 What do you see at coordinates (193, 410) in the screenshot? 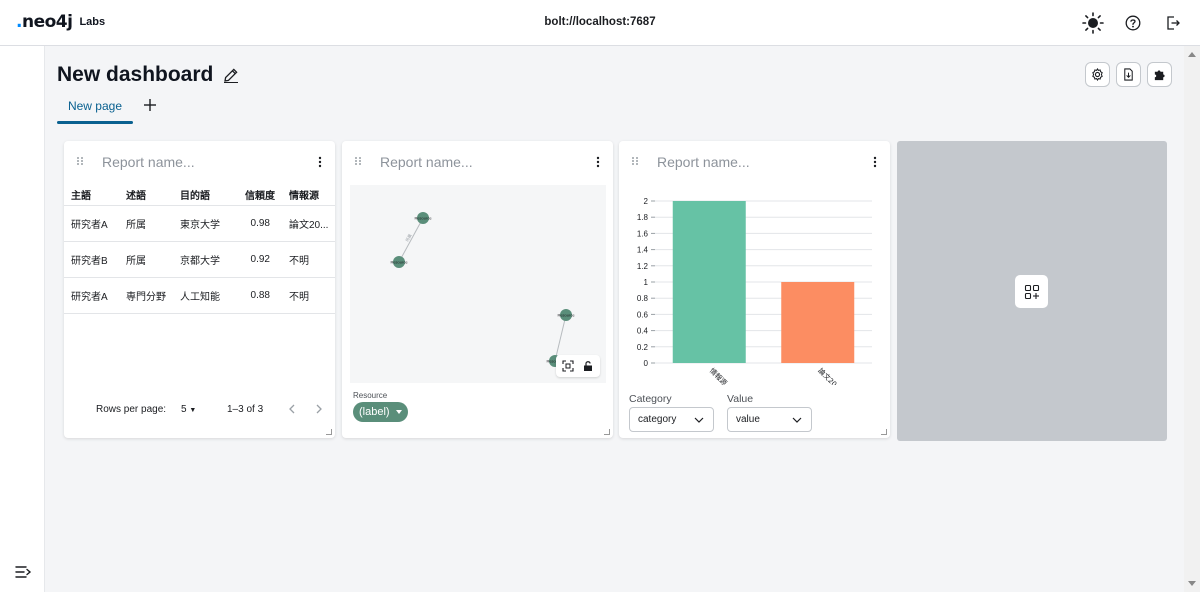
I see `caret-down-icon: ▼` at bounding box center [193, 410].